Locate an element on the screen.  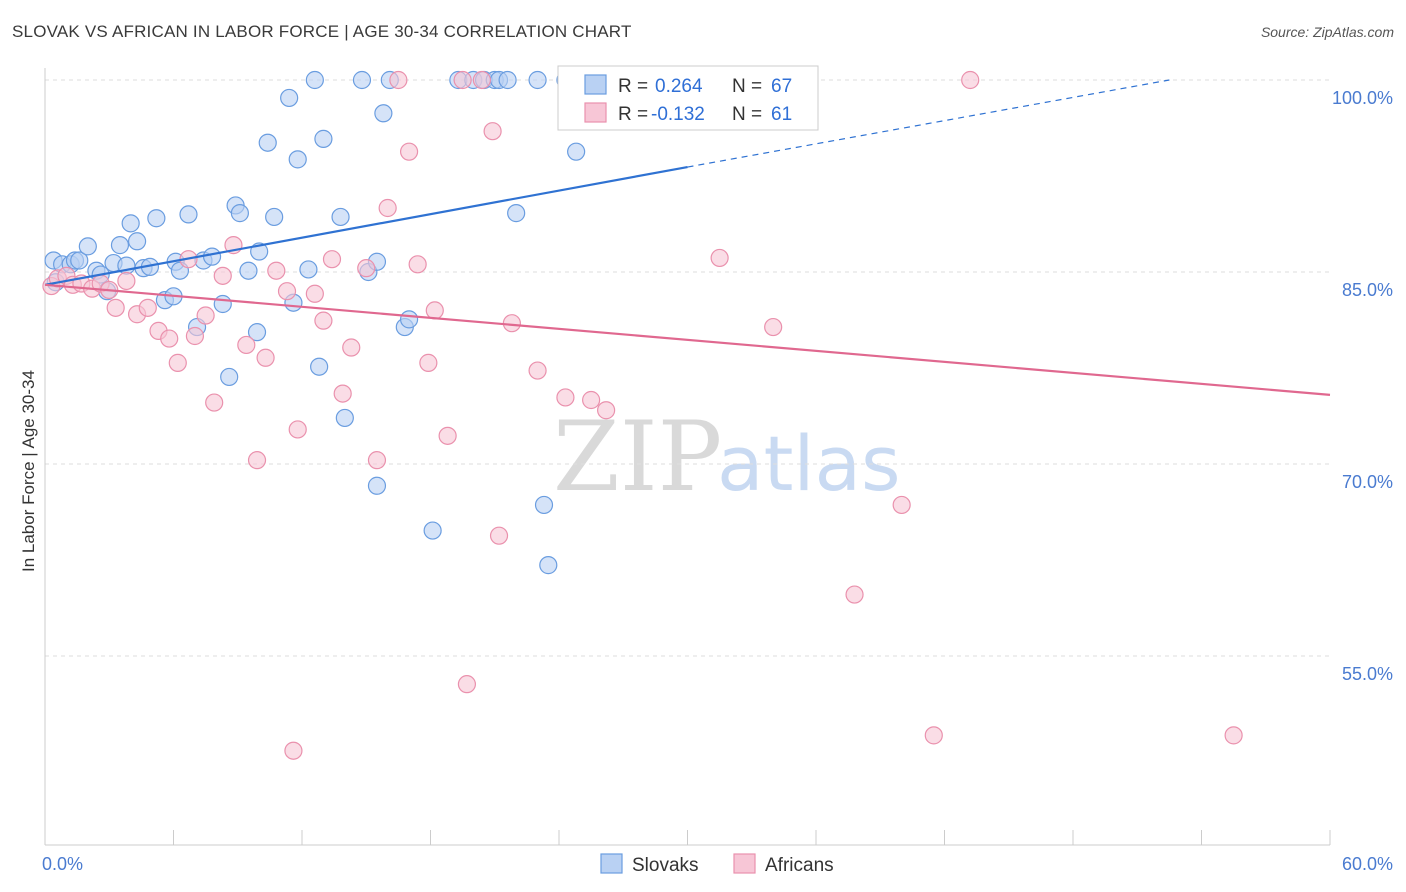
y-tick-labels: 55.0% 70.0% 85.0% 100.0% is located at coordinates (1362, 386).